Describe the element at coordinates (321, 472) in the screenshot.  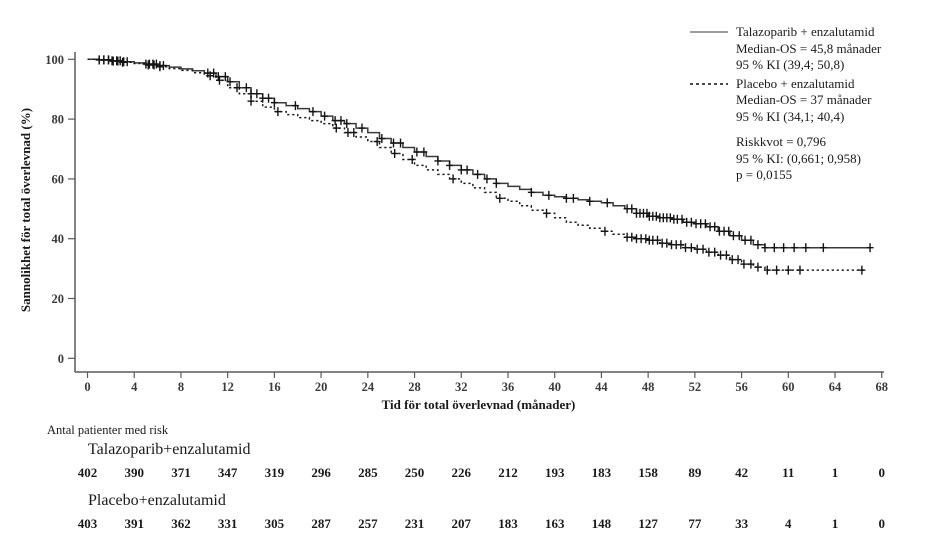
I see `risk-count: 296` at that location.